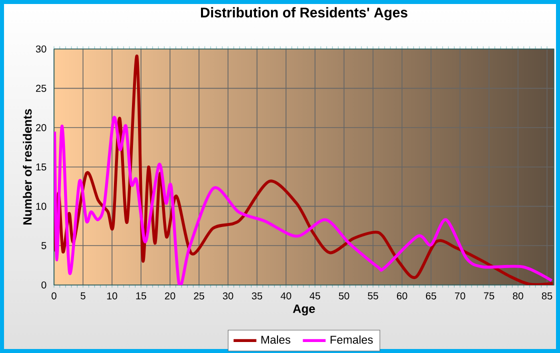  What do you see at coordinates (275, 339) in the screenshot?
I see `legend-label: Males` at bounding box center [275, 339].